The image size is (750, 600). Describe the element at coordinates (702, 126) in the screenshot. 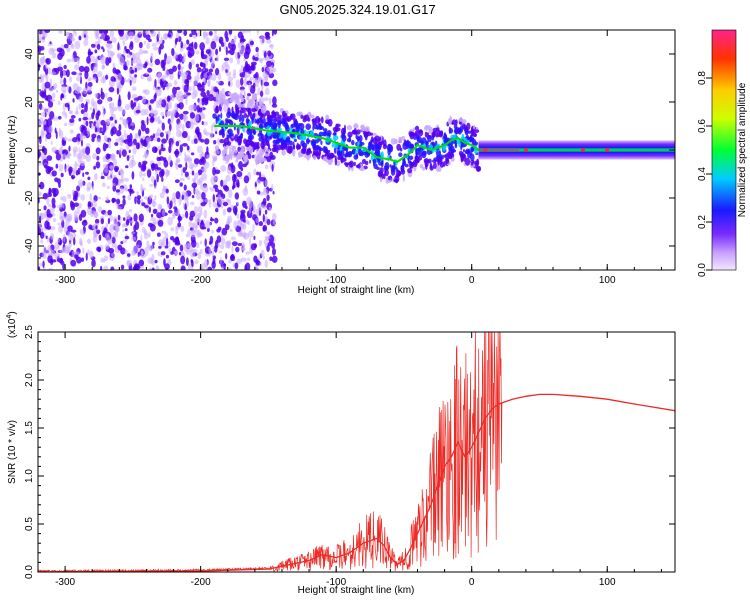

I see `colorbar-tick-label: 0.6` at that location.